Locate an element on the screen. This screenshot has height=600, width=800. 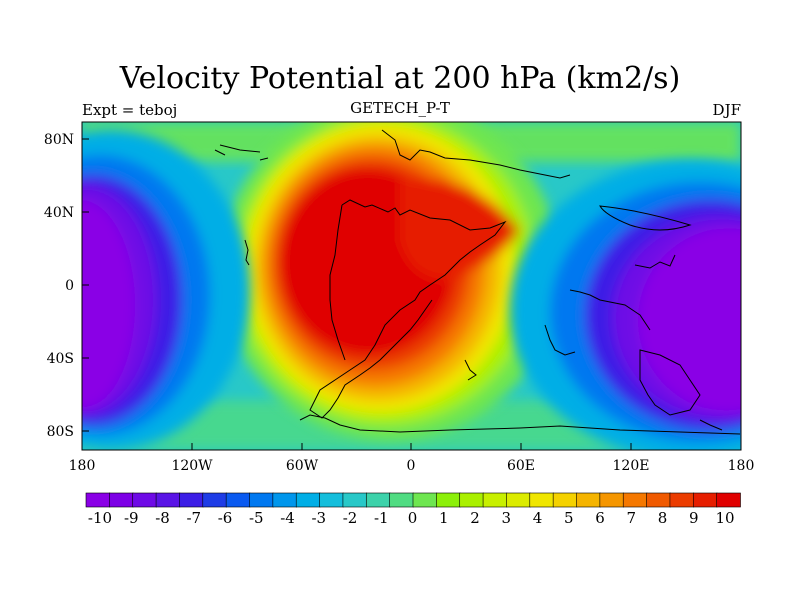
x-tick-label: 60E is located at coordinates (521, 466).